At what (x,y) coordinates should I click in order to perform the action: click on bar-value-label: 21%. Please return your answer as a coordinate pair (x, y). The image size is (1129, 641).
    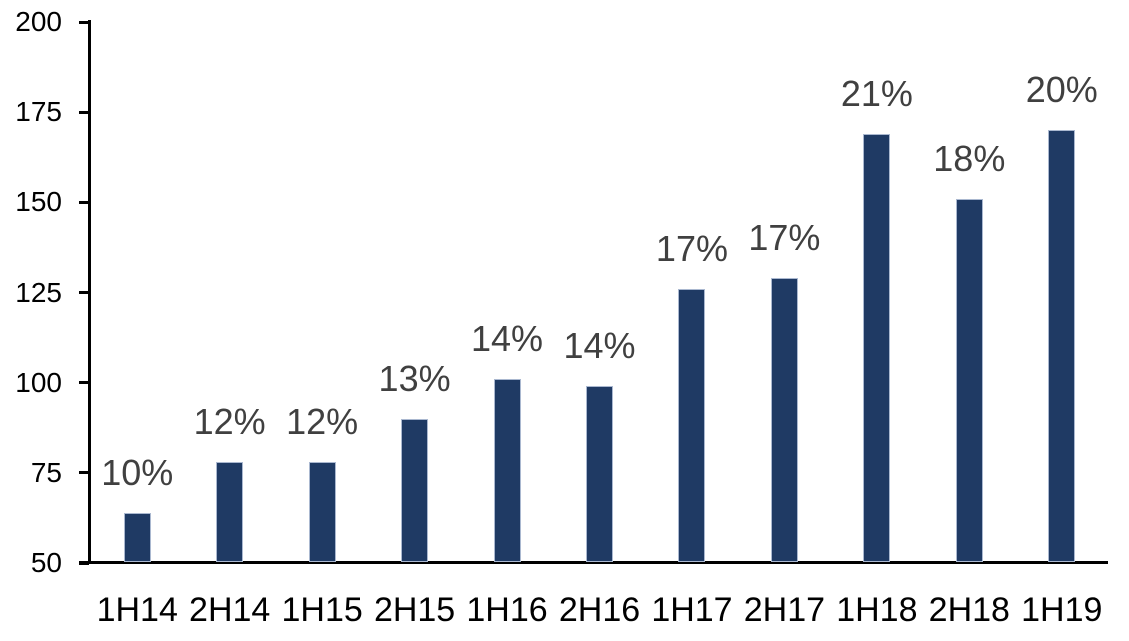
    Looking at the image, I should click on (876, 93).